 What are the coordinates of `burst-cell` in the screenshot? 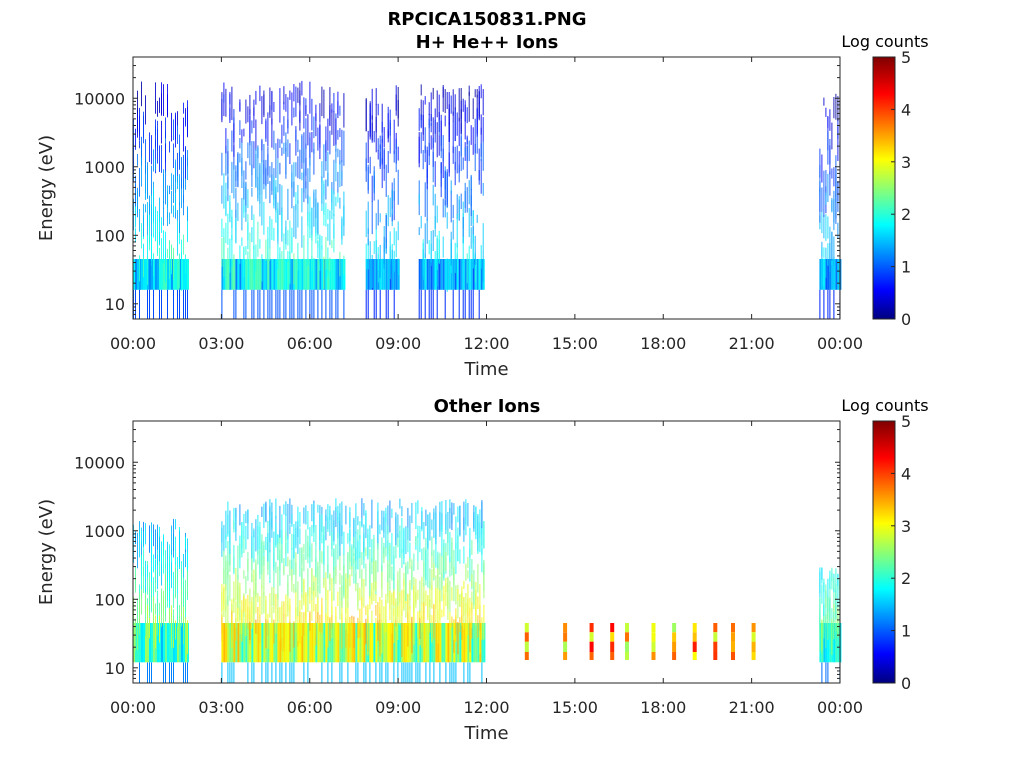 It's located at (526, 646).